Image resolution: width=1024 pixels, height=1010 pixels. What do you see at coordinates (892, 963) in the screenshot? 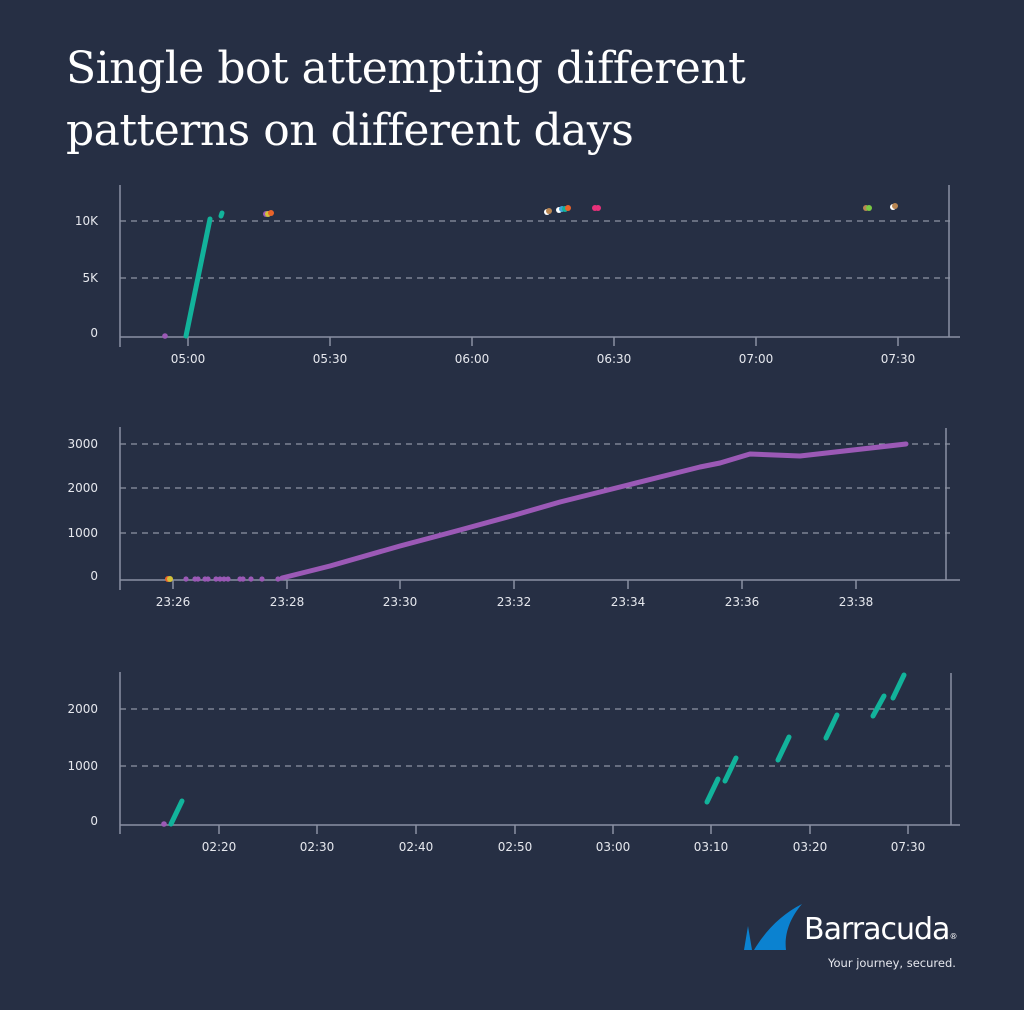
I see `brand-tagline: Your journey, secured.` at bounding box center [892, 963].